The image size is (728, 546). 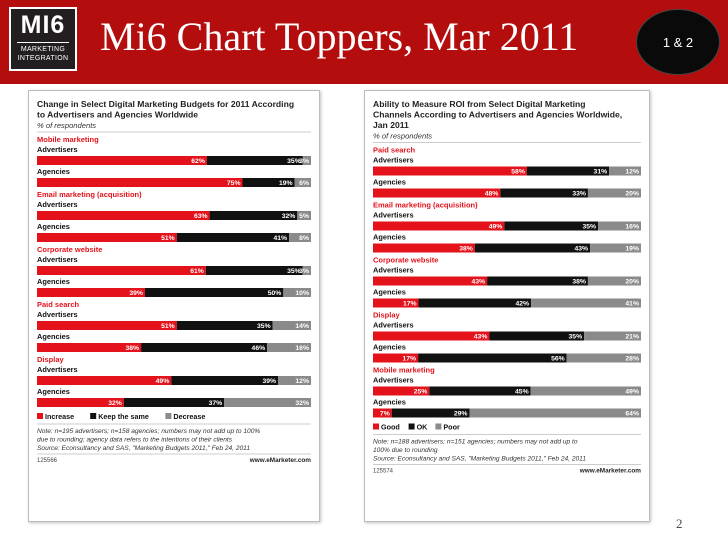 What do you see at coordinates (43, 39) in the screenshot?
I see `mi6-logo: MI6 MARKETING INTEGRATION` at bounding box center [43, 39].